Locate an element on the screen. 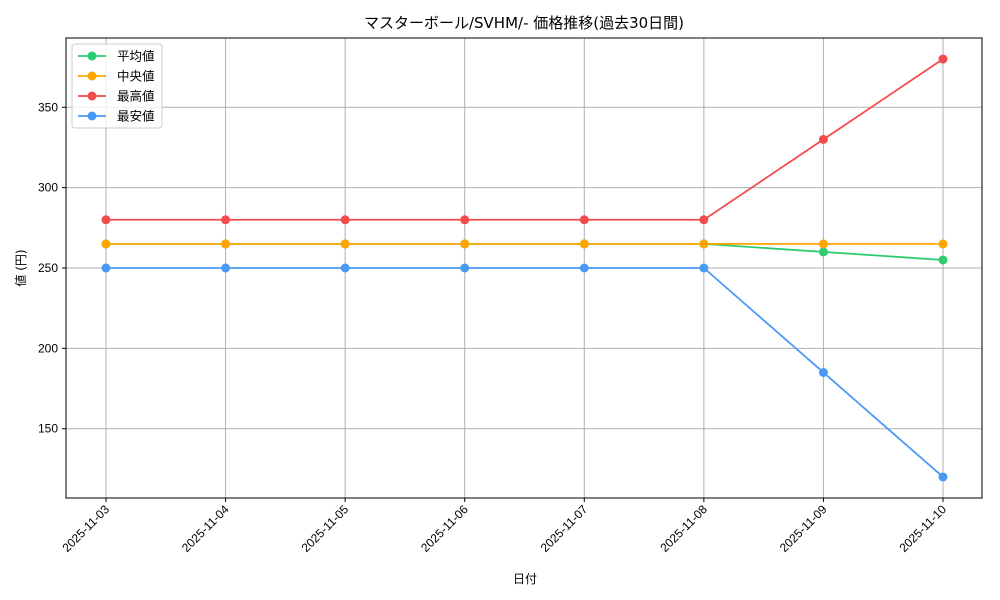 This screenshot has height=600, width=1000. legend-item: 平均値 is located at coordinates (116, 56).